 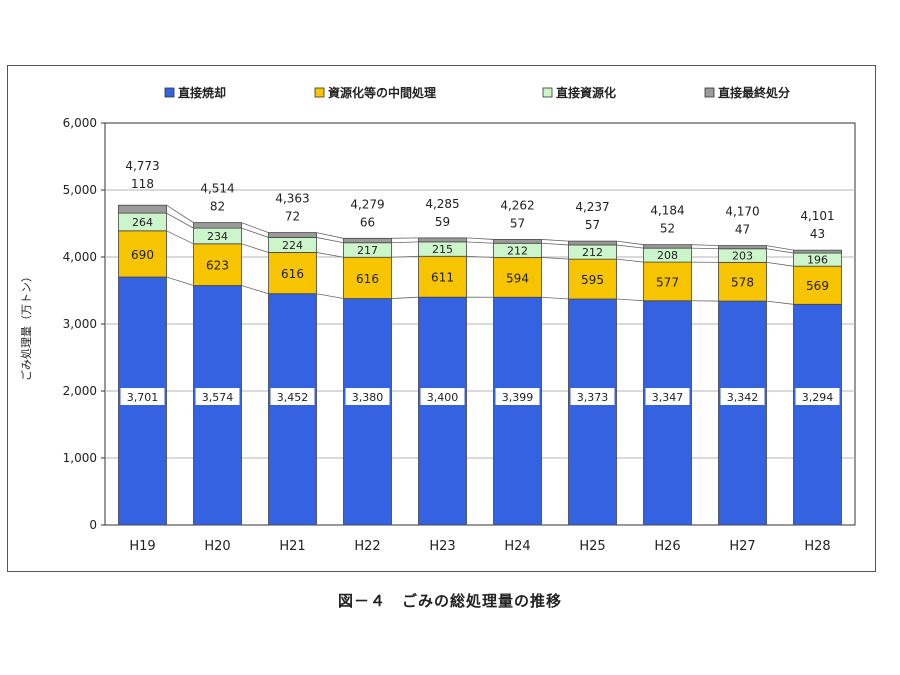 I want to click on total-label: 4,279, so click(x=367, y=204).